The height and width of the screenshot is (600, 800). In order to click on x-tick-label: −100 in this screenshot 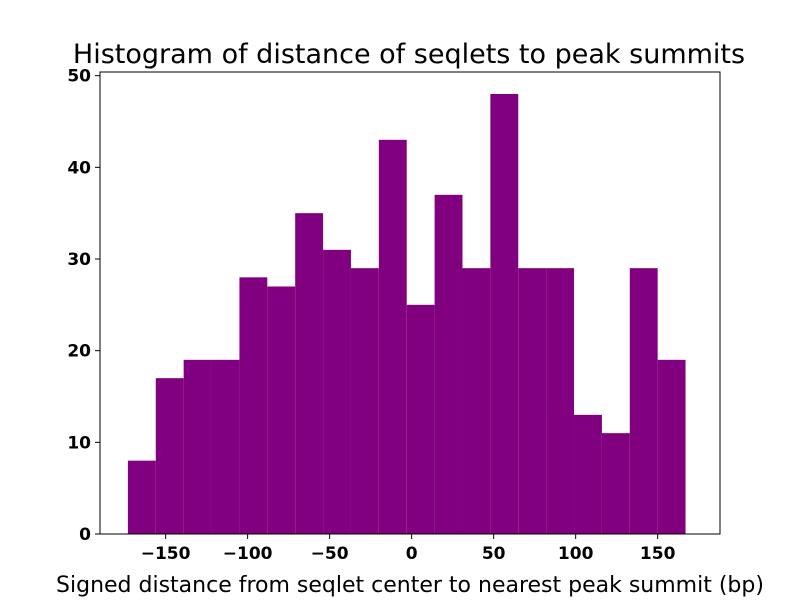, I will do `click(248, 554)`.